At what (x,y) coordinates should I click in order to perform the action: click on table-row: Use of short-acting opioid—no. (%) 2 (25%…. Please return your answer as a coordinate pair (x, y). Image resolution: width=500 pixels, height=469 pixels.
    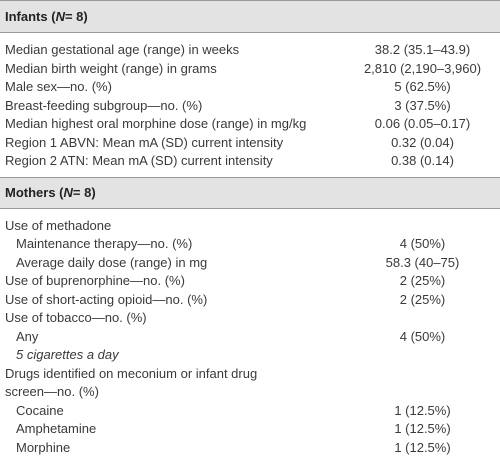
    Looking at the image, I should click on (250, 300).